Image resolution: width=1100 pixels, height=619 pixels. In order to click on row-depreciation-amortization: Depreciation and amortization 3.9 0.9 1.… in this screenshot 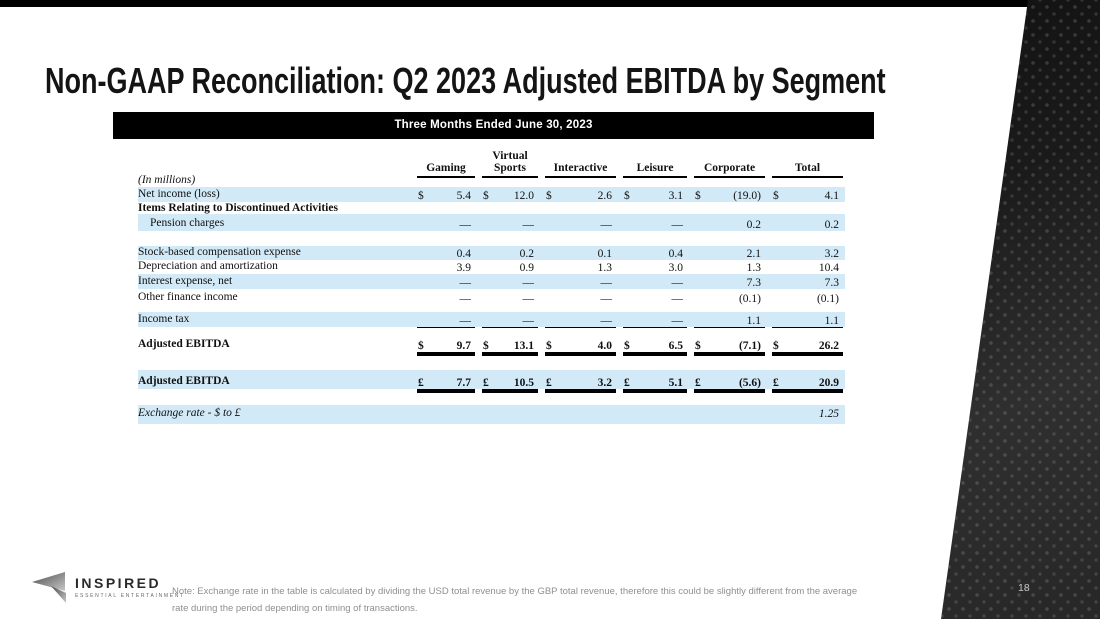, I will do `click(491, 267)`.